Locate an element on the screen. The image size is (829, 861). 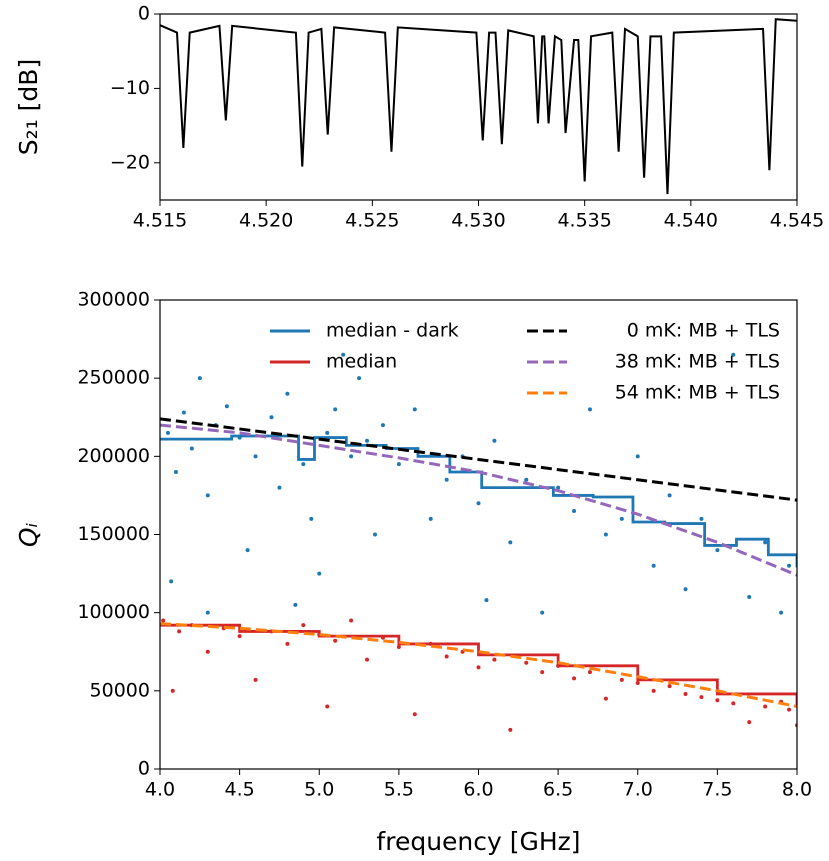
y-tick-label: 50000 is located at coordinates (120, 690).